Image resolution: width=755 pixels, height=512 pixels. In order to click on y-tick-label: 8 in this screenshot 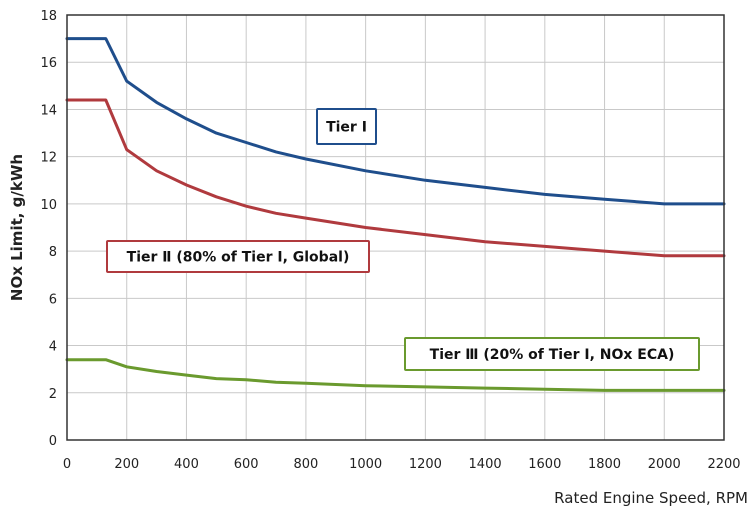, I will do `click(53, 252)`.